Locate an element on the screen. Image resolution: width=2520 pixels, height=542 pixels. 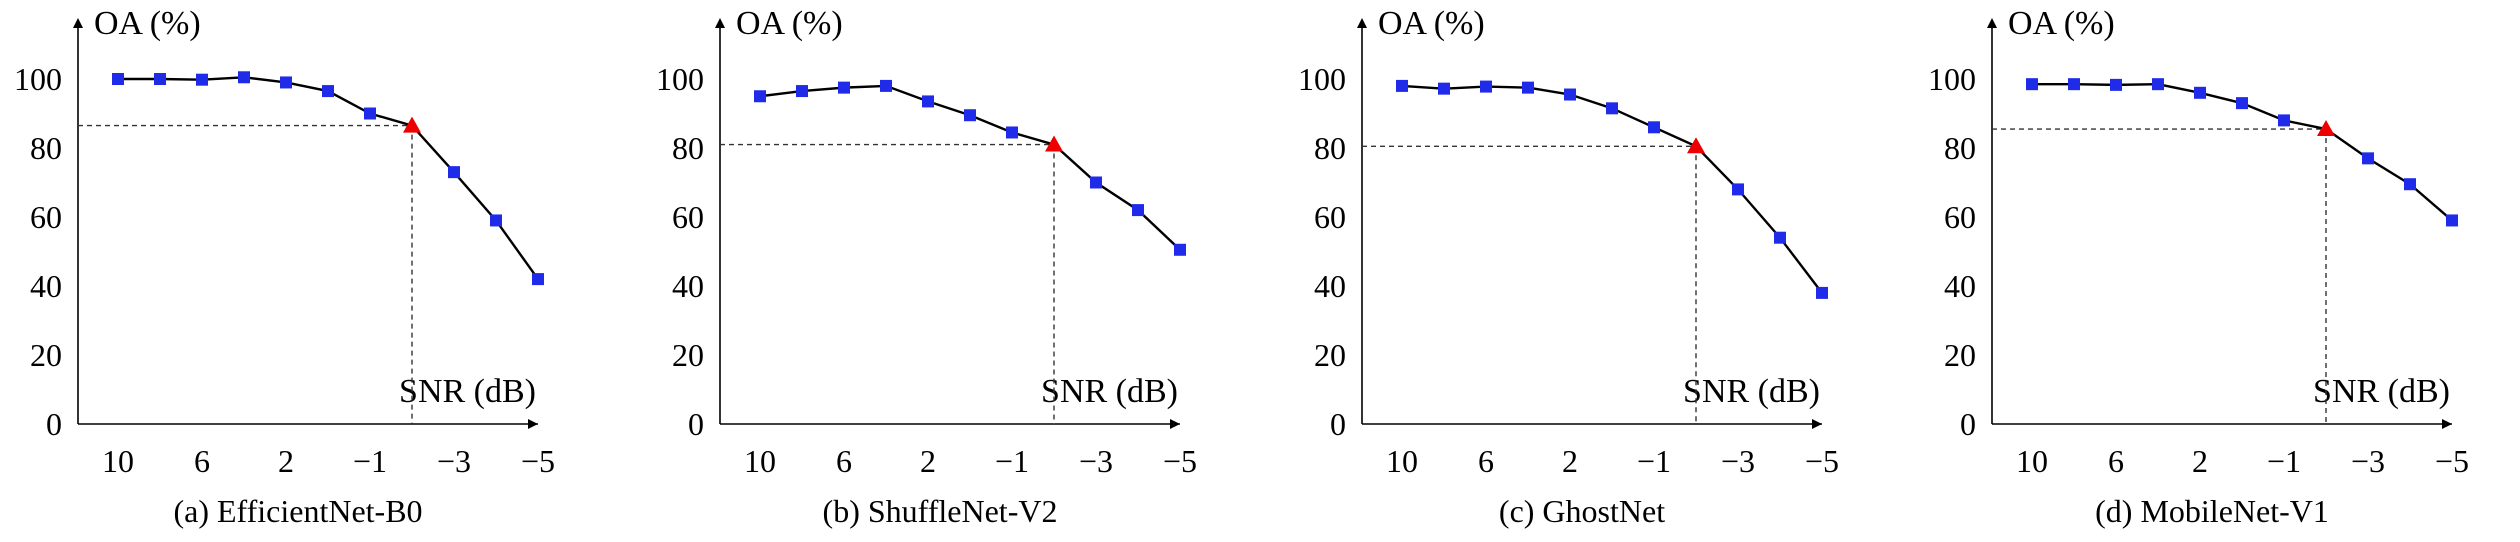
chart-caption: (c) GhostNet is located at coordinates (1582, 511).